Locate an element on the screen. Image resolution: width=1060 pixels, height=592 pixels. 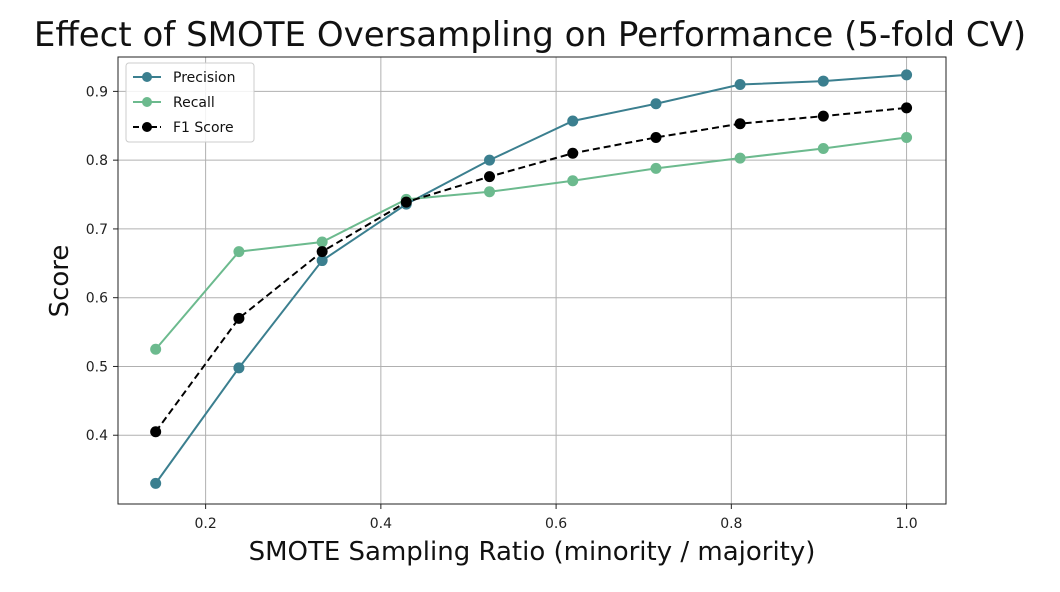
y-axis-label: Score is located at coordinates (60, 281).